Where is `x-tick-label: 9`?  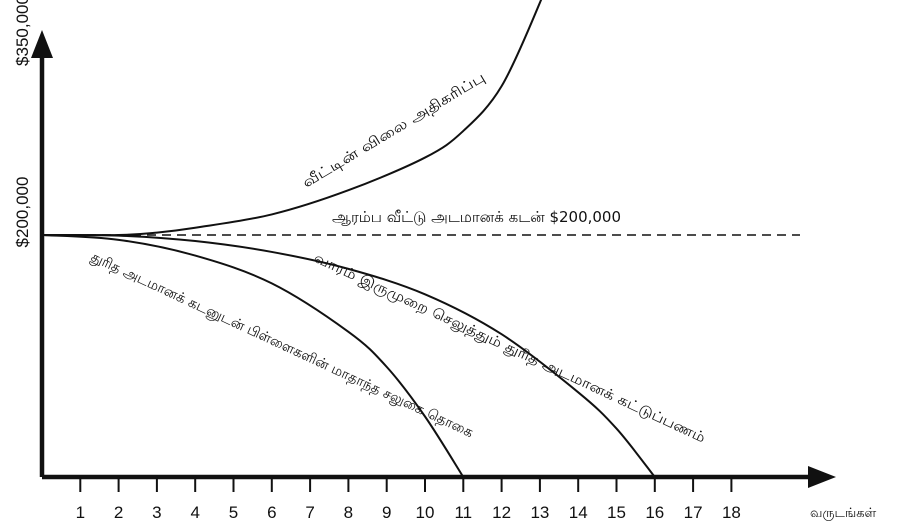 x-tick-label: 9 is located at coordinates (386, 512).